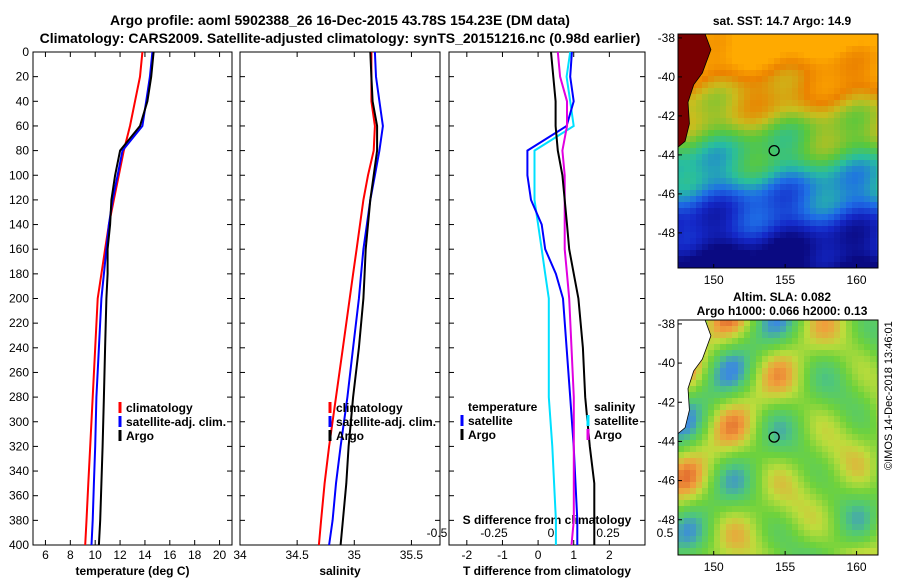  What do you see at coordinates (502, 555) in the screenshot?
I see `x-tick-label: -1` at bounding box center [502, 555].